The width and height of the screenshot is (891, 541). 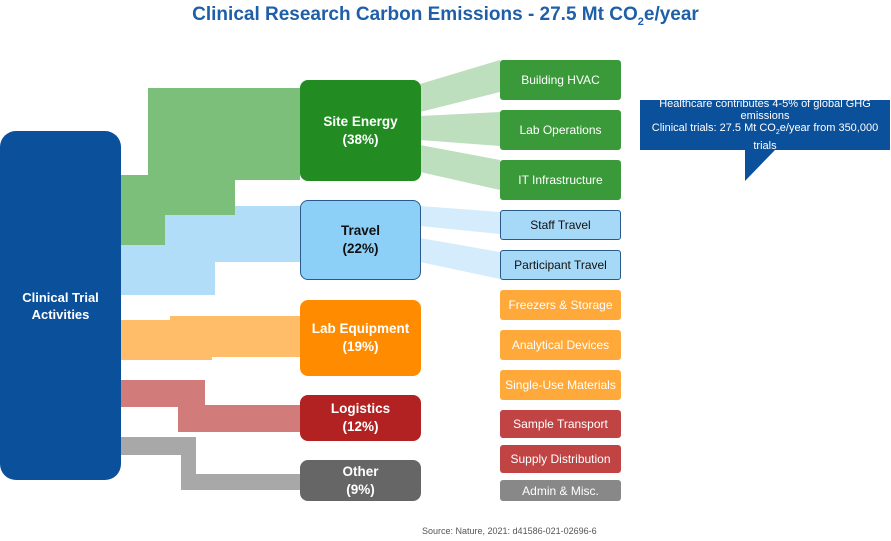 I want to click on subcategory-single-use-materials: Single-Use Materials, so click(x=560, y=385).